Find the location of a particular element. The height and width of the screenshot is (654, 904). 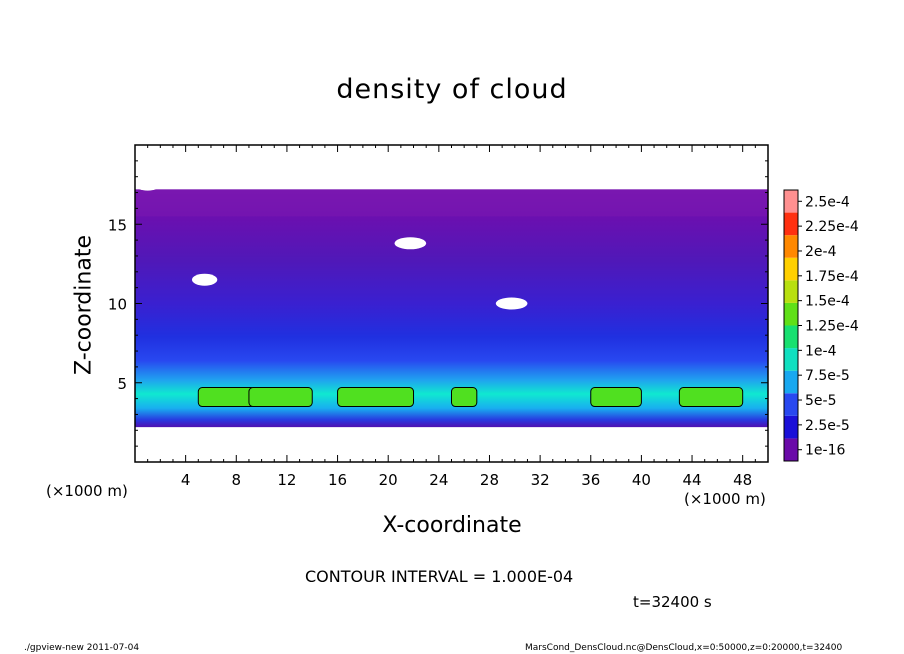

x-tick-label: 4 is located at coordinates (186, 480).